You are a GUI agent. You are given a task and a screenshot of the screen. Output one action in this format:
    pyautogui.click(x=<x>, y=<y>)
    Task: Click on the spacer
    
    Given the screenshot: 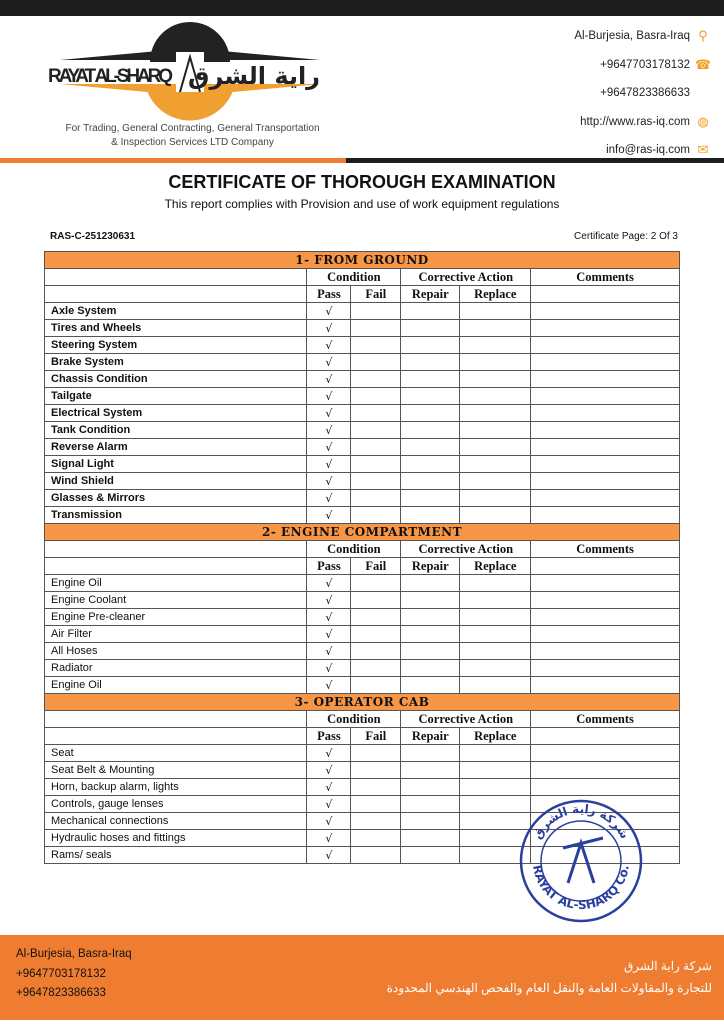 What is the action you would take?
    pyautogui.click(x=703, y=93)
    